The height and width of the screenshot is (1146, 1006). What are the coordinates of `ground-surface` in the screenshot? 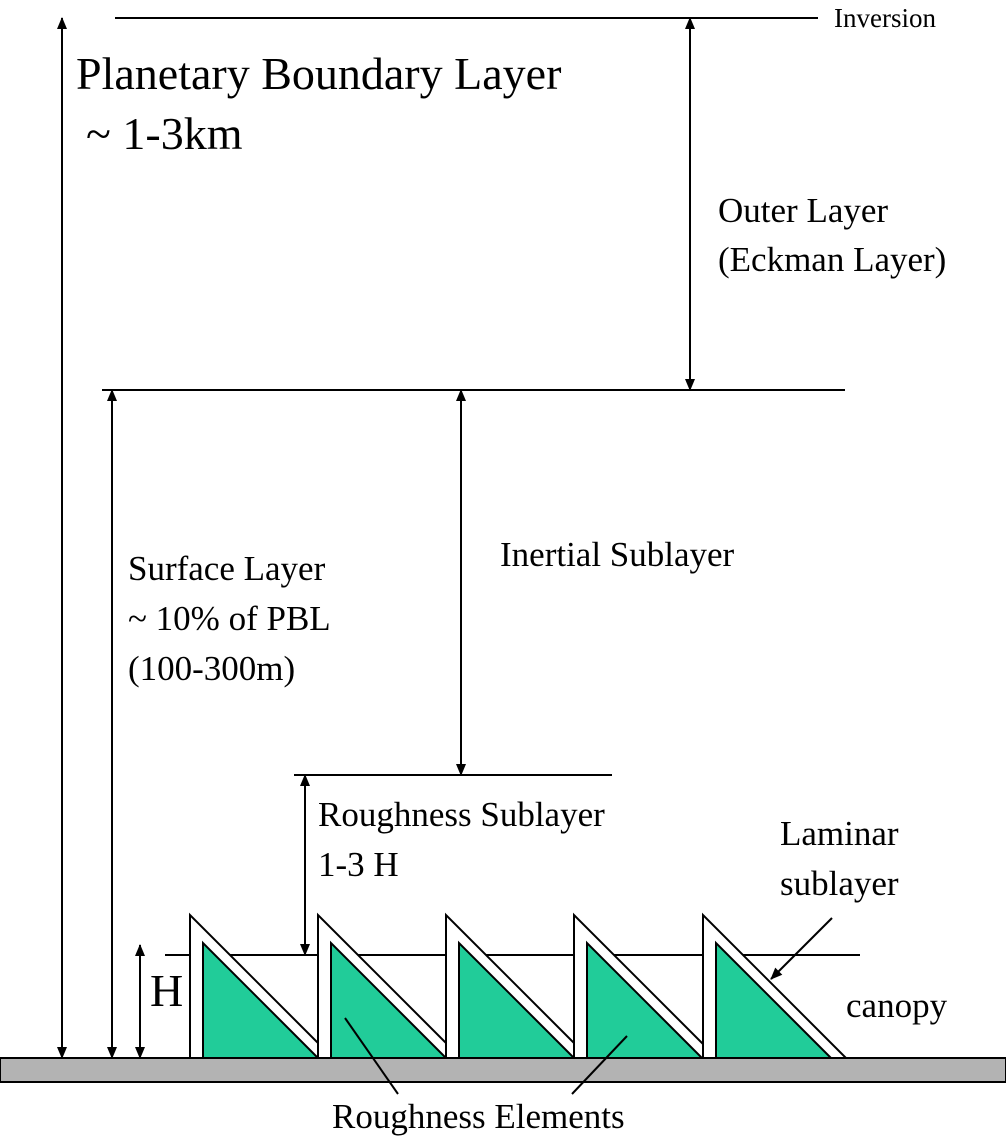 It's located at (503, 1070).